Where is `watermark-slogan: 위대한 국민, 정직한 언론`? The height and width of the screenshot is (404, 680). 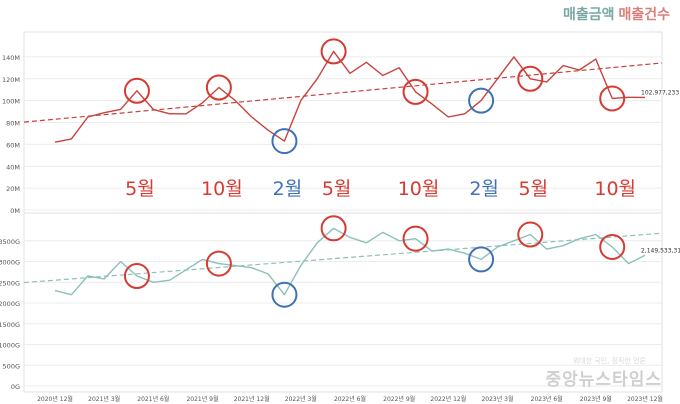
watermark-slogan: 위대한 국민, 정직한 언론 is located at coordinates (609, 361).